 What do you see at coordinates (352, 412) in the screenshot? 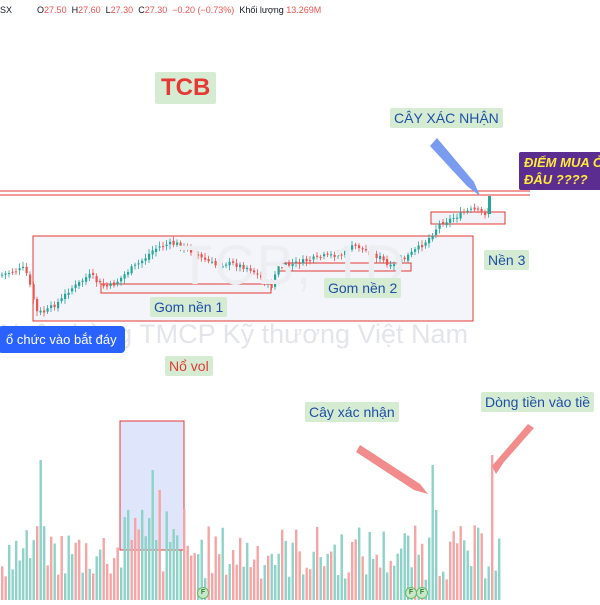
I see `confirm-candle-volume-label: Cây xác nhận` at bounding box center [352, 412].